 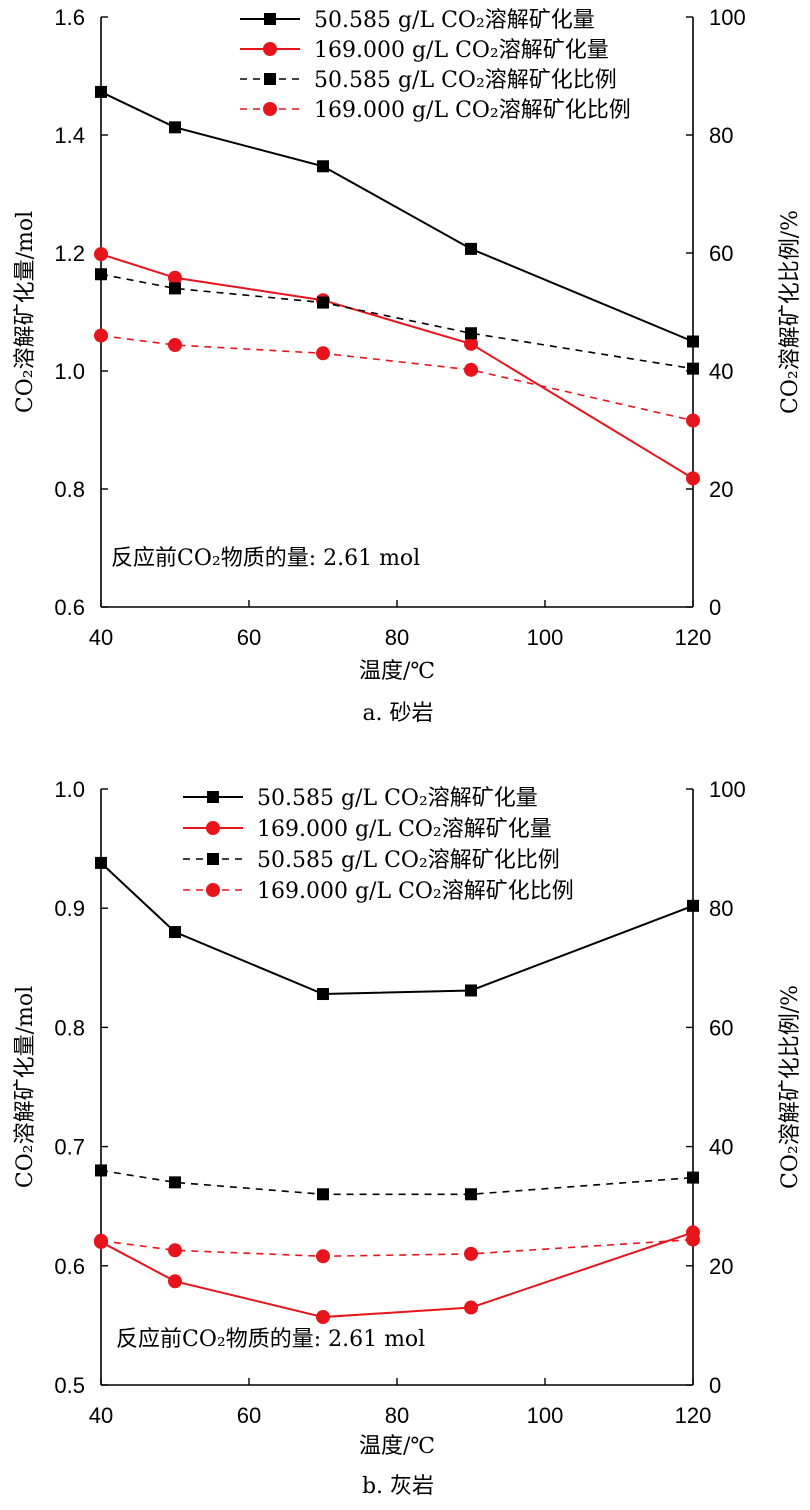 I want to click on y-right-tick-label: 0, so click(x=715, y=607).